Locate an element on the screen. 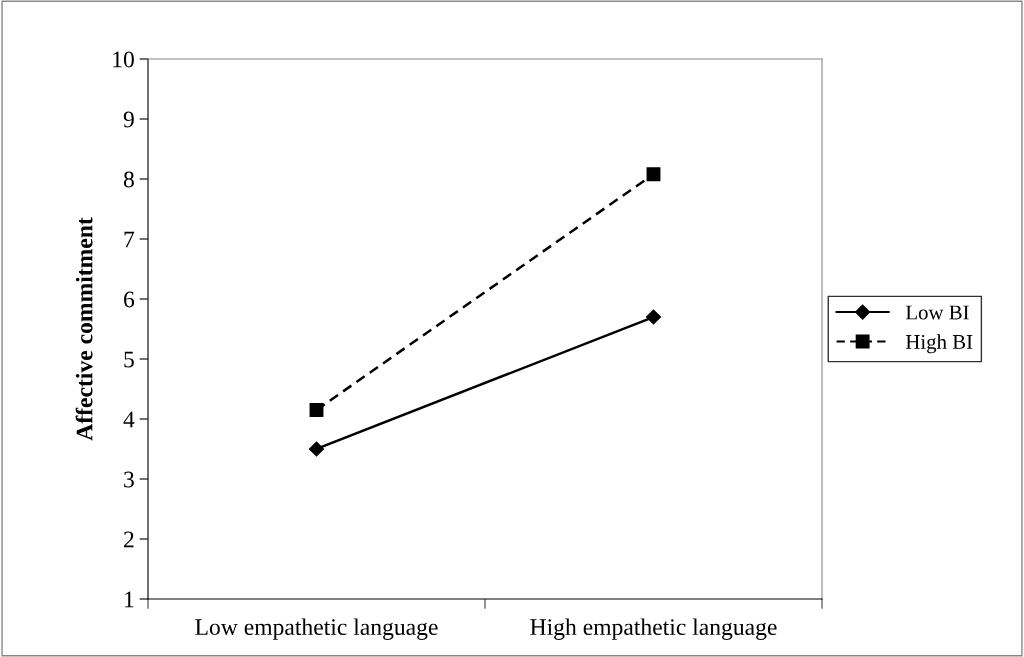 The image size is (1024, 657). y-tick-label: 3 is located at coordinates (129, 479).